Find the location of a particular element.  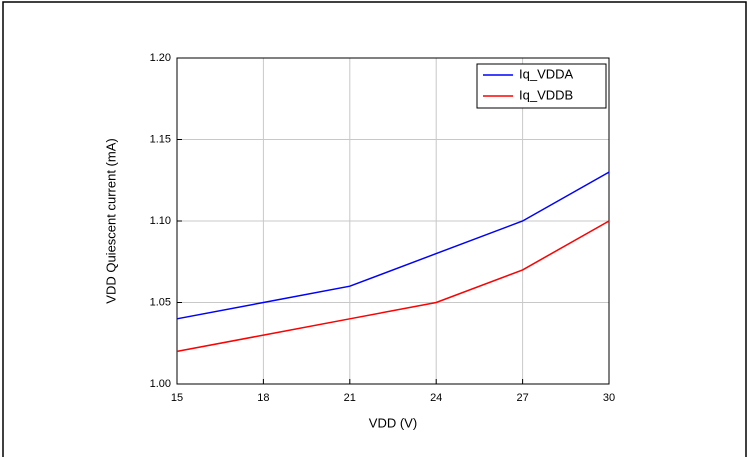

legend-box is located at coordinates (541, 86).